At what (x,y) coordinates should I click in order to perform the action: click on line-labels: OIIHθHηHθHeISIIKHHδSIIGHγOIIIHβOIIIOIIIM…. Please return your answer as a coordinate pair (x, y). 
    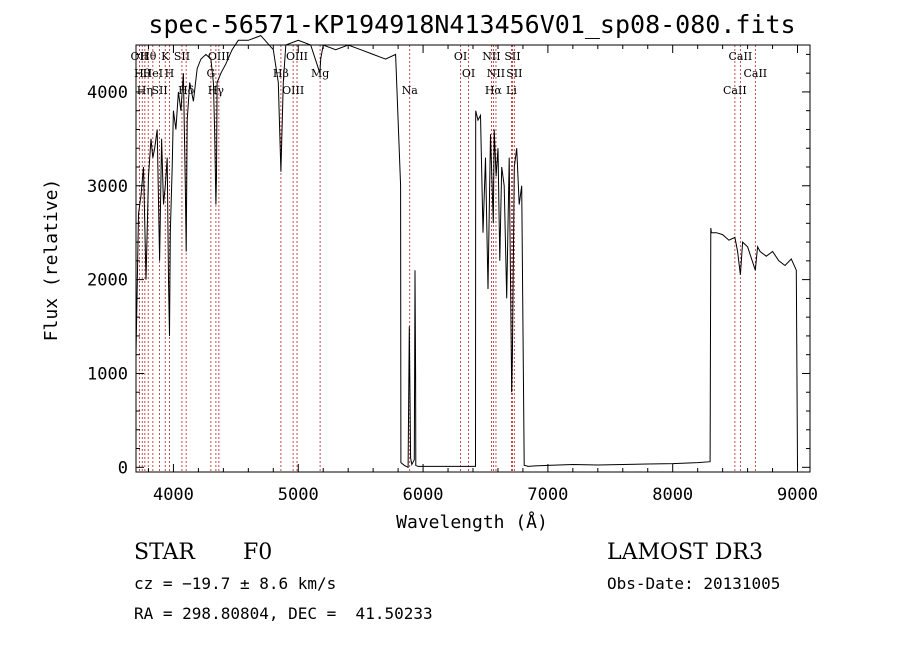
    Looking at the image, I should click on (449, 73).